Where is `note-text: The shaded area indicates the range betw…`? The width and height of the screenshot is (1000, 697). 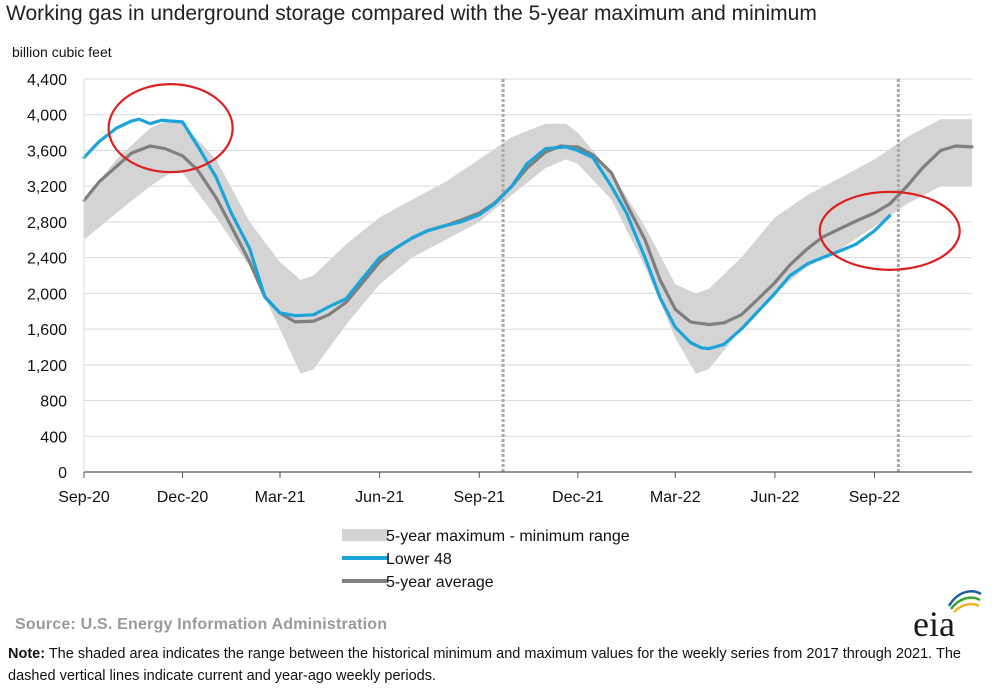 note-text: The shaded area indicates the range betw… is located at coordinates (484, 665).